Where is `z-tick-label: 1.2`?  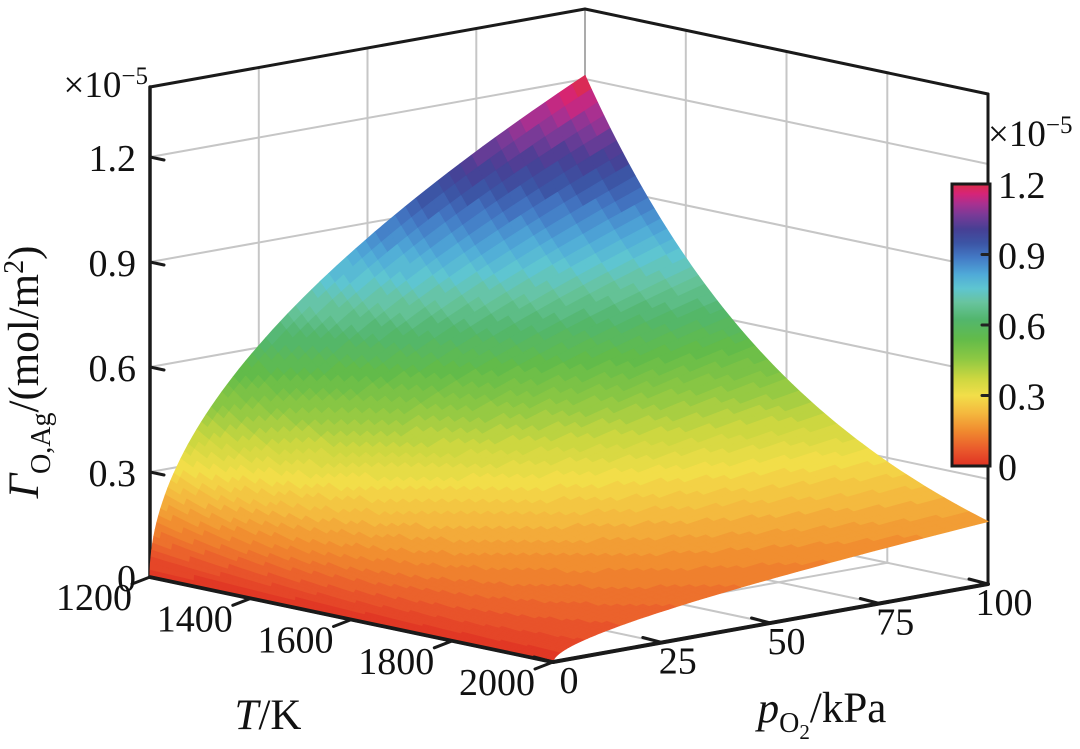 z-tick-label: 1.2 is located at coordinates (113, 159).